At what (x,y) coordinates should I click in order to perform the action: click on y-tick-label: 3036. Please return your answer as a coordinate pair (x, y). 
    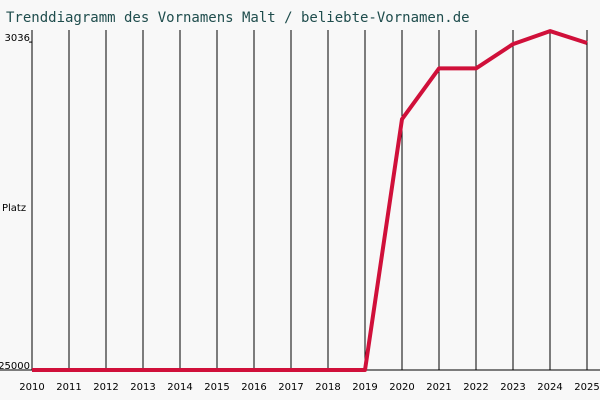
    Looking at the image, I should click on (17, 38).